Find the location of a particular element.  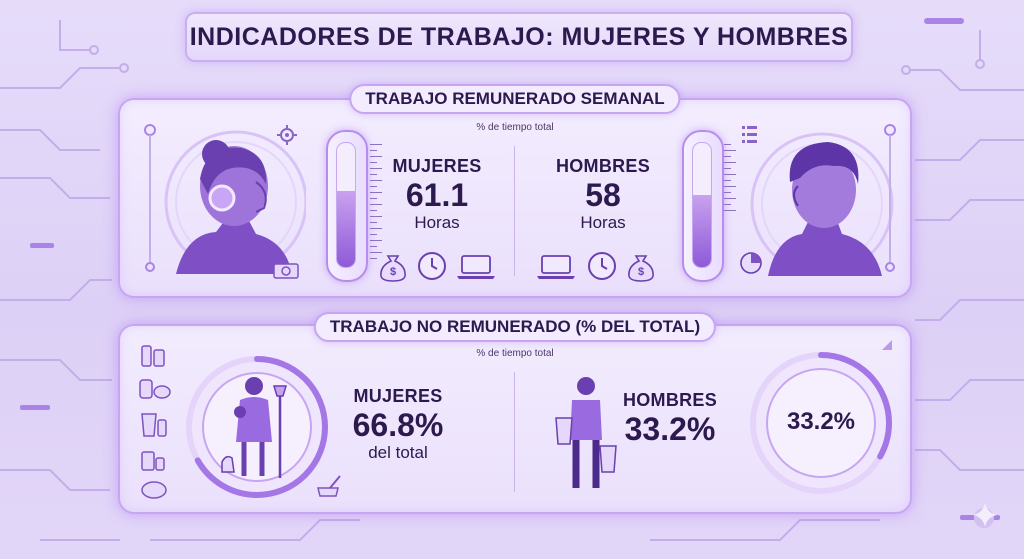

unpaid-work-subtitle: % de tiempo total is located at coordinates (515, 353).